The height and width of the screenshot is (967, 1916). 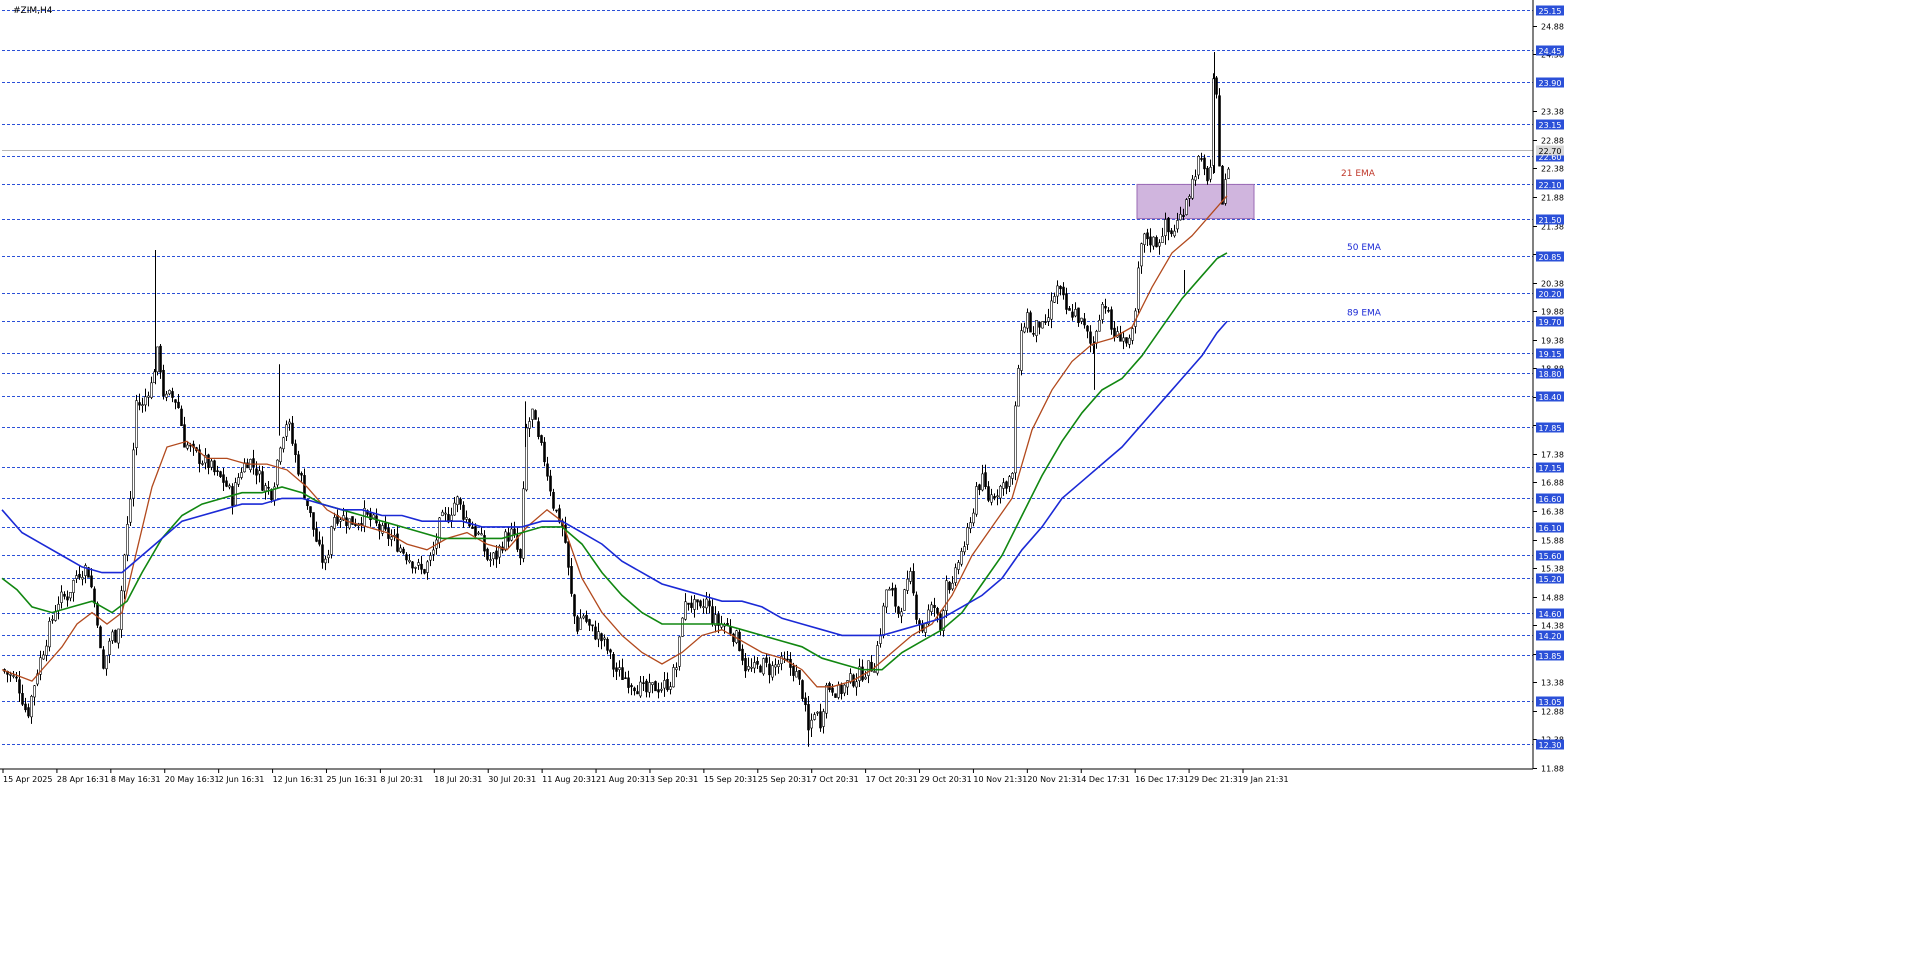 What do you see at coordinates (1550, 656) in the screenshot?
I see `level-price-label: 13.85` at bounding box center [1550, 656].